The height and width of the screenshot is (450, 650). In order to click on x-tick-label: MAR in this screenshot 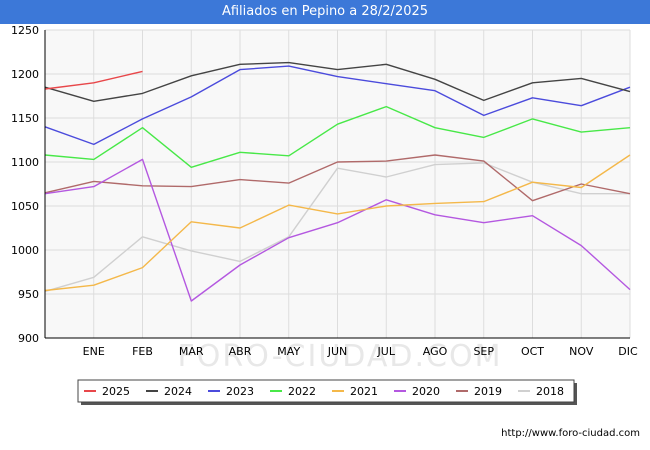, I will do `click(191, 351)`.